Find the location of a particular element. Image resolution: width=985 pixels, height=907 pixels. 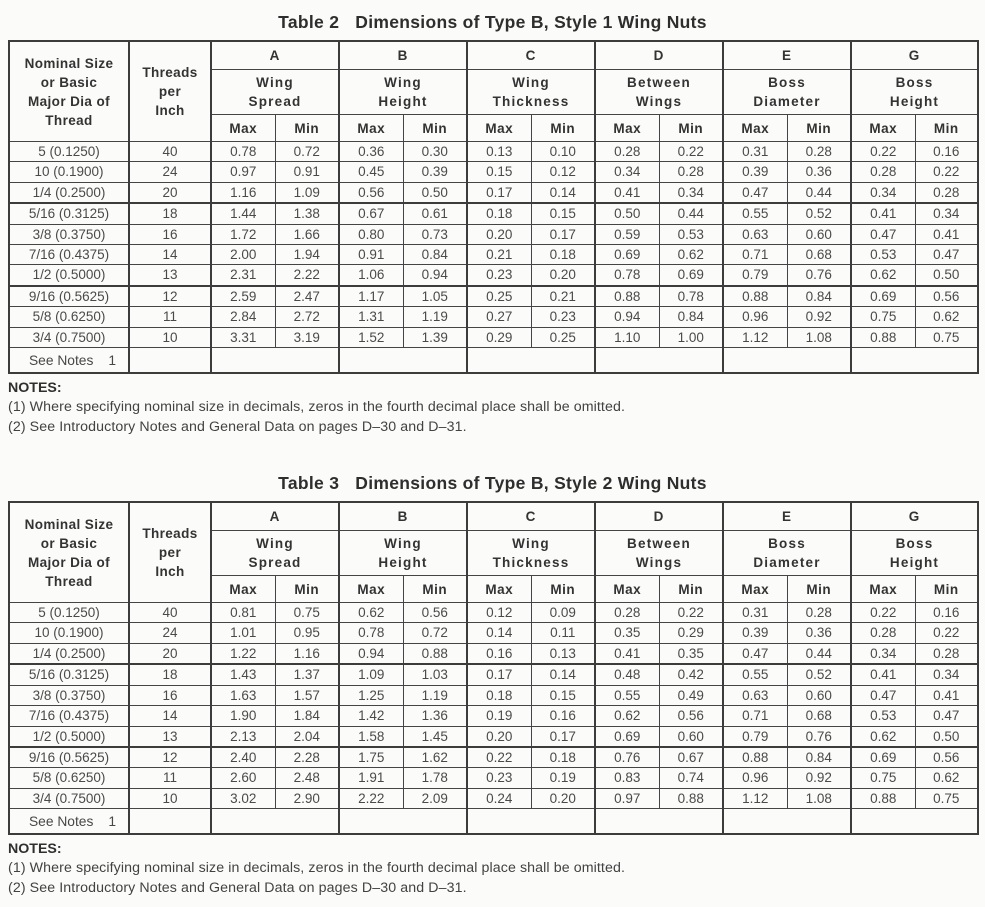

value-cell: 0.23 is located at coordinates (499, 275).